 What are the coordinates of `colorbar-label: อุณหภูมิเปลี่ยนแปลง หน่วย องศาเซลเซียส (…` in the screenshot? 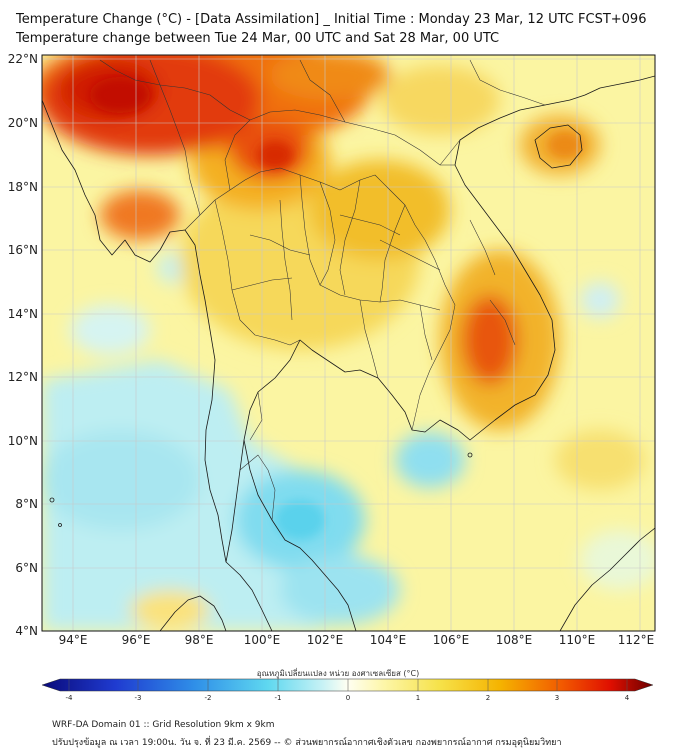 It's located at (338, 673).